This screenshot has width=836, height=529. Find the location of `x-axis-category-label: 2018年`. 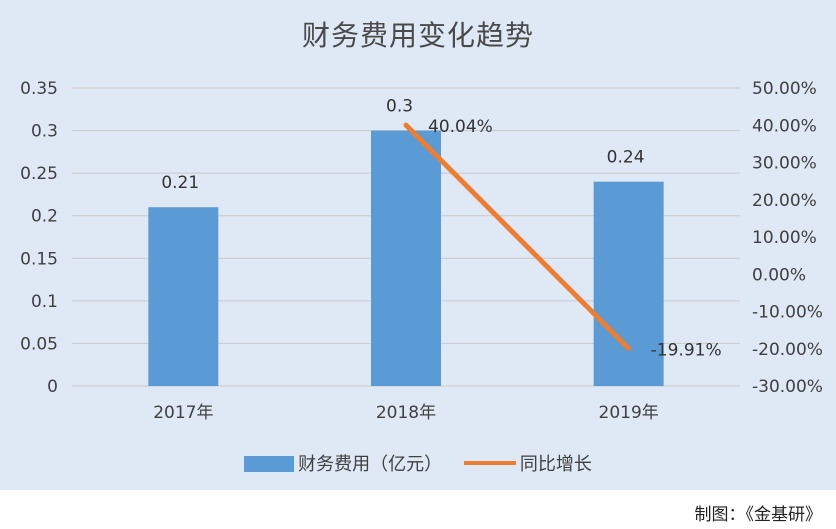

x-axis-category-label: 2018年 is located at coordinates (406, 413).